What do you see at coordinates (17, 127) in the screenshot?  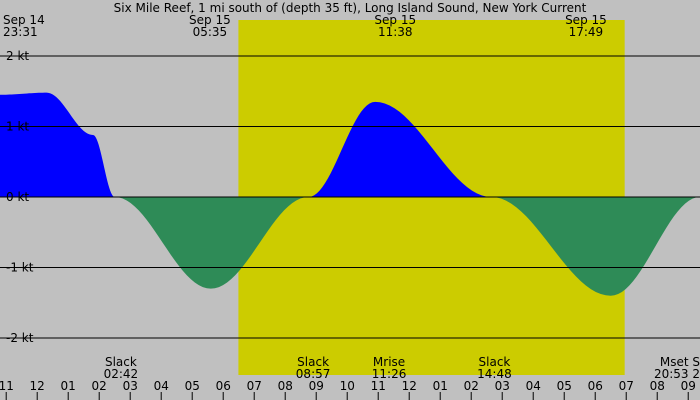 I see `y-tick-label: 1 kt` at bounding box center [17, 127].